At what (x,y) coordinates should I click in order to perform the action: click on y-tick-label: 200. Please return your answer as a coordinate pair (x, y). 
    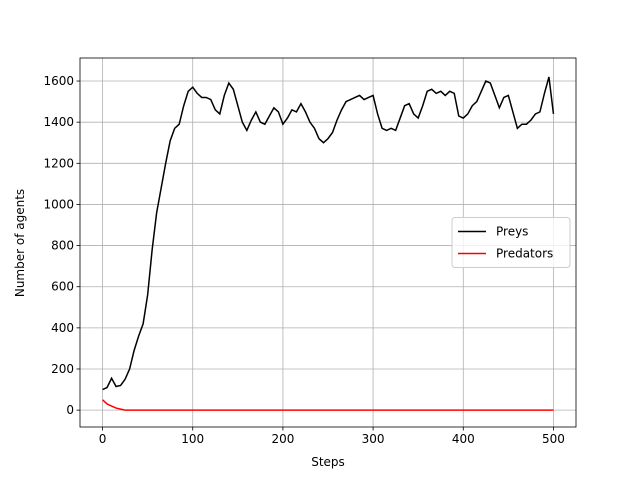
    Looking at the image, I should click on (62, 369).